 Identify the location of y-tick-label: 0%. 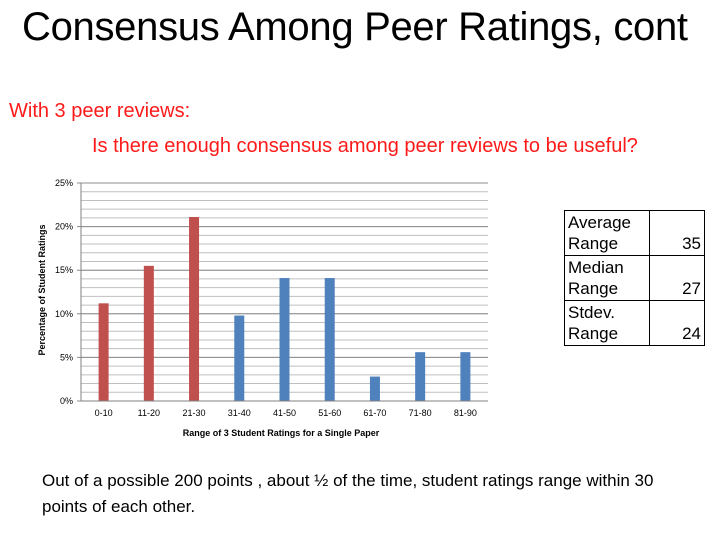
(66, 401).